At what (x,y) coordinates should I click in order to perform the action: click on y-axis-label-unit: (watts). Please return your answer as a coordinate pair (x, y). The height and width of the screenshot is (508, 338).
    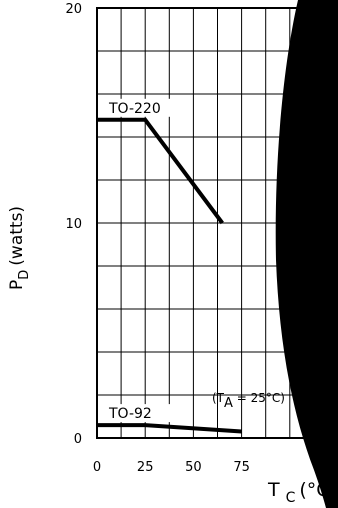
    Looking at the image, I should click on (17, 236).